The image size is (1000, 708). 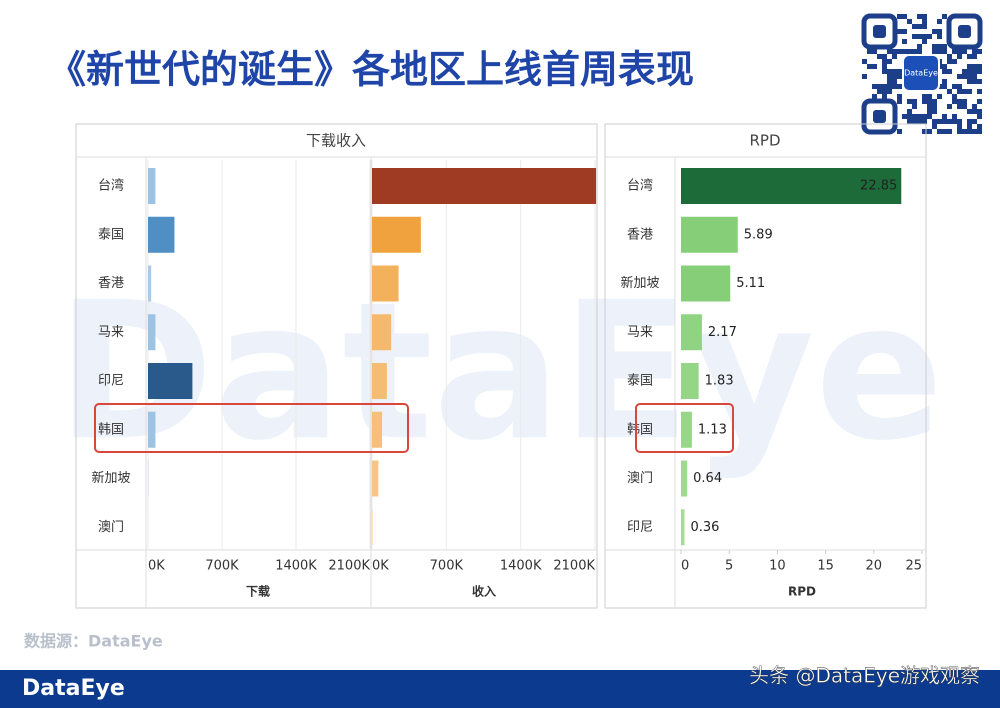 I want to click on category-label: 韩国, so click(x=111, y=429).